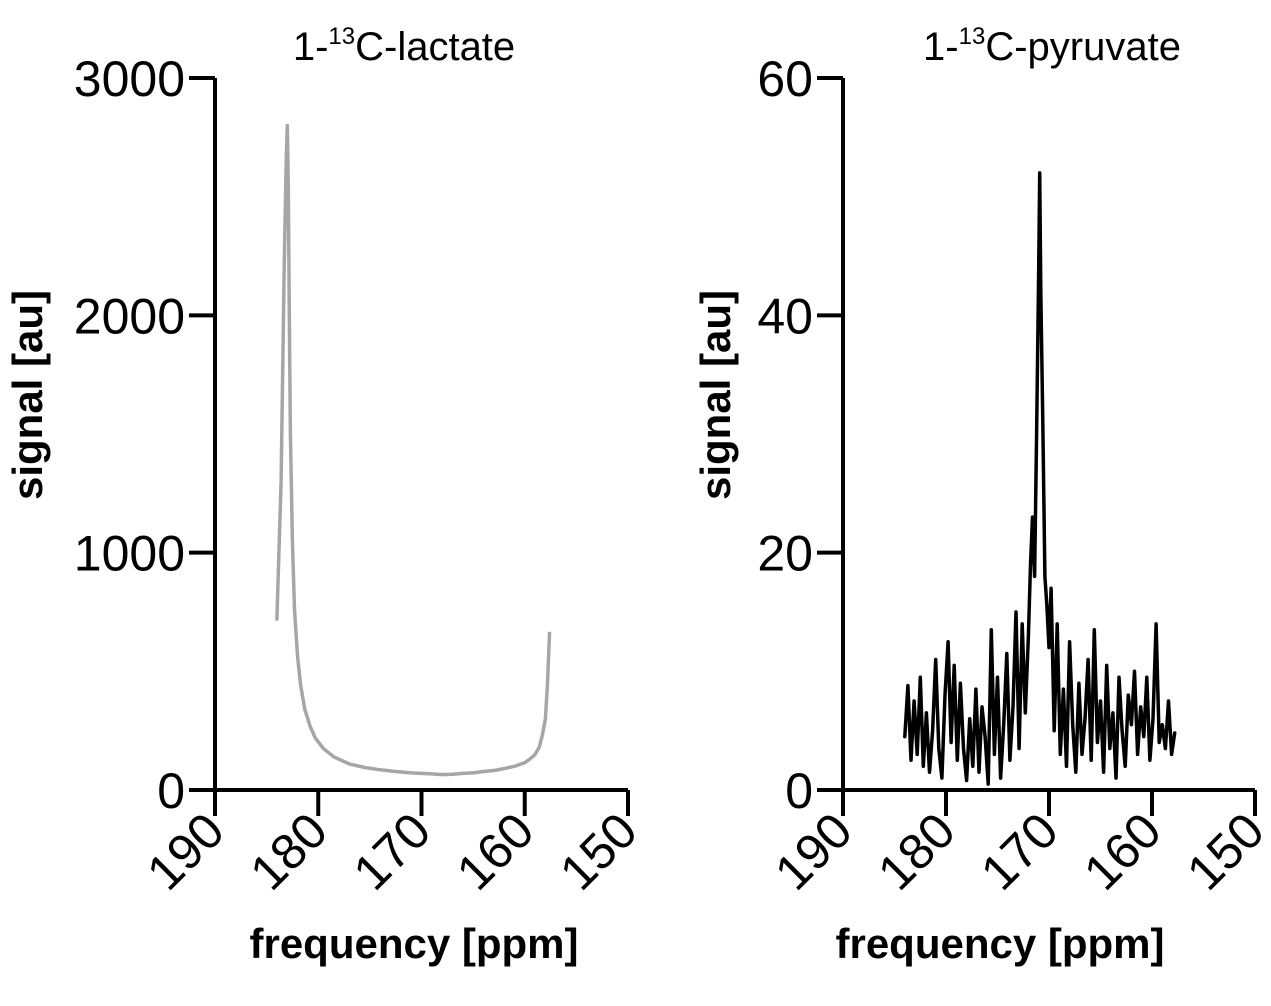 This screenshot has height=1006, width=1271. What do you see at coordinates (1223, 851) in the screenshot?
I see `pyruvate-x-tick-label: 150` at bounding box center [1223, 851].